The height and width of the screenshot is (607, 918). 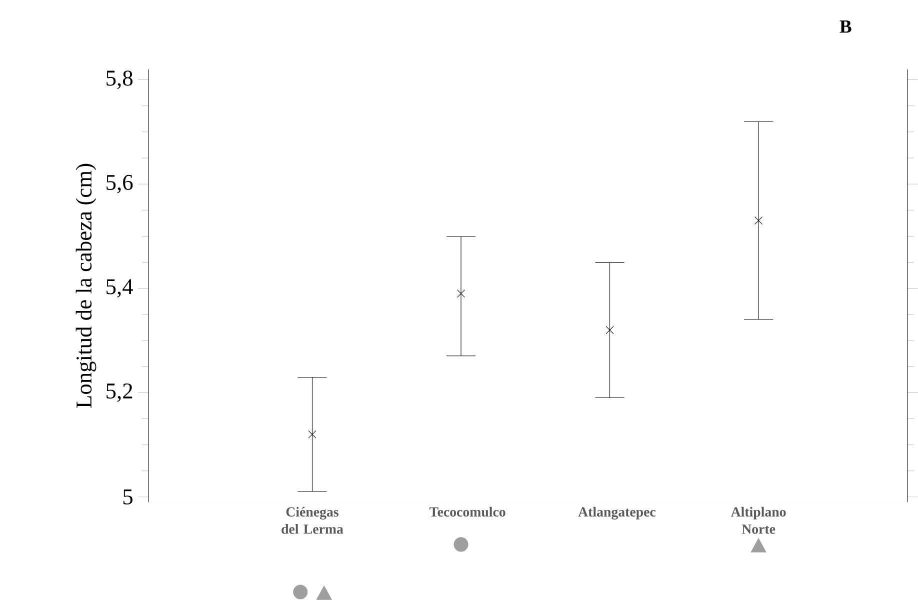 I want to click on y-tick-label: 5,6, so click(x=119, y=184).